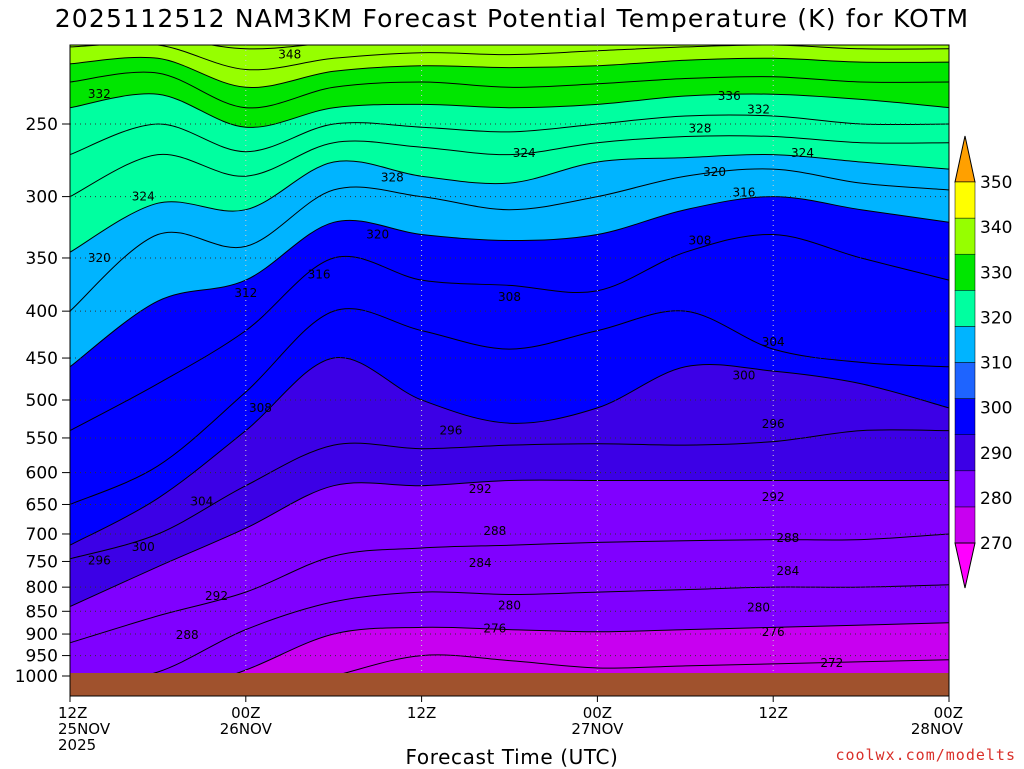 The height and width of the screenshot is (769, 1024). I want to click on colorbar-bottom-arrow, so click(965, 565).